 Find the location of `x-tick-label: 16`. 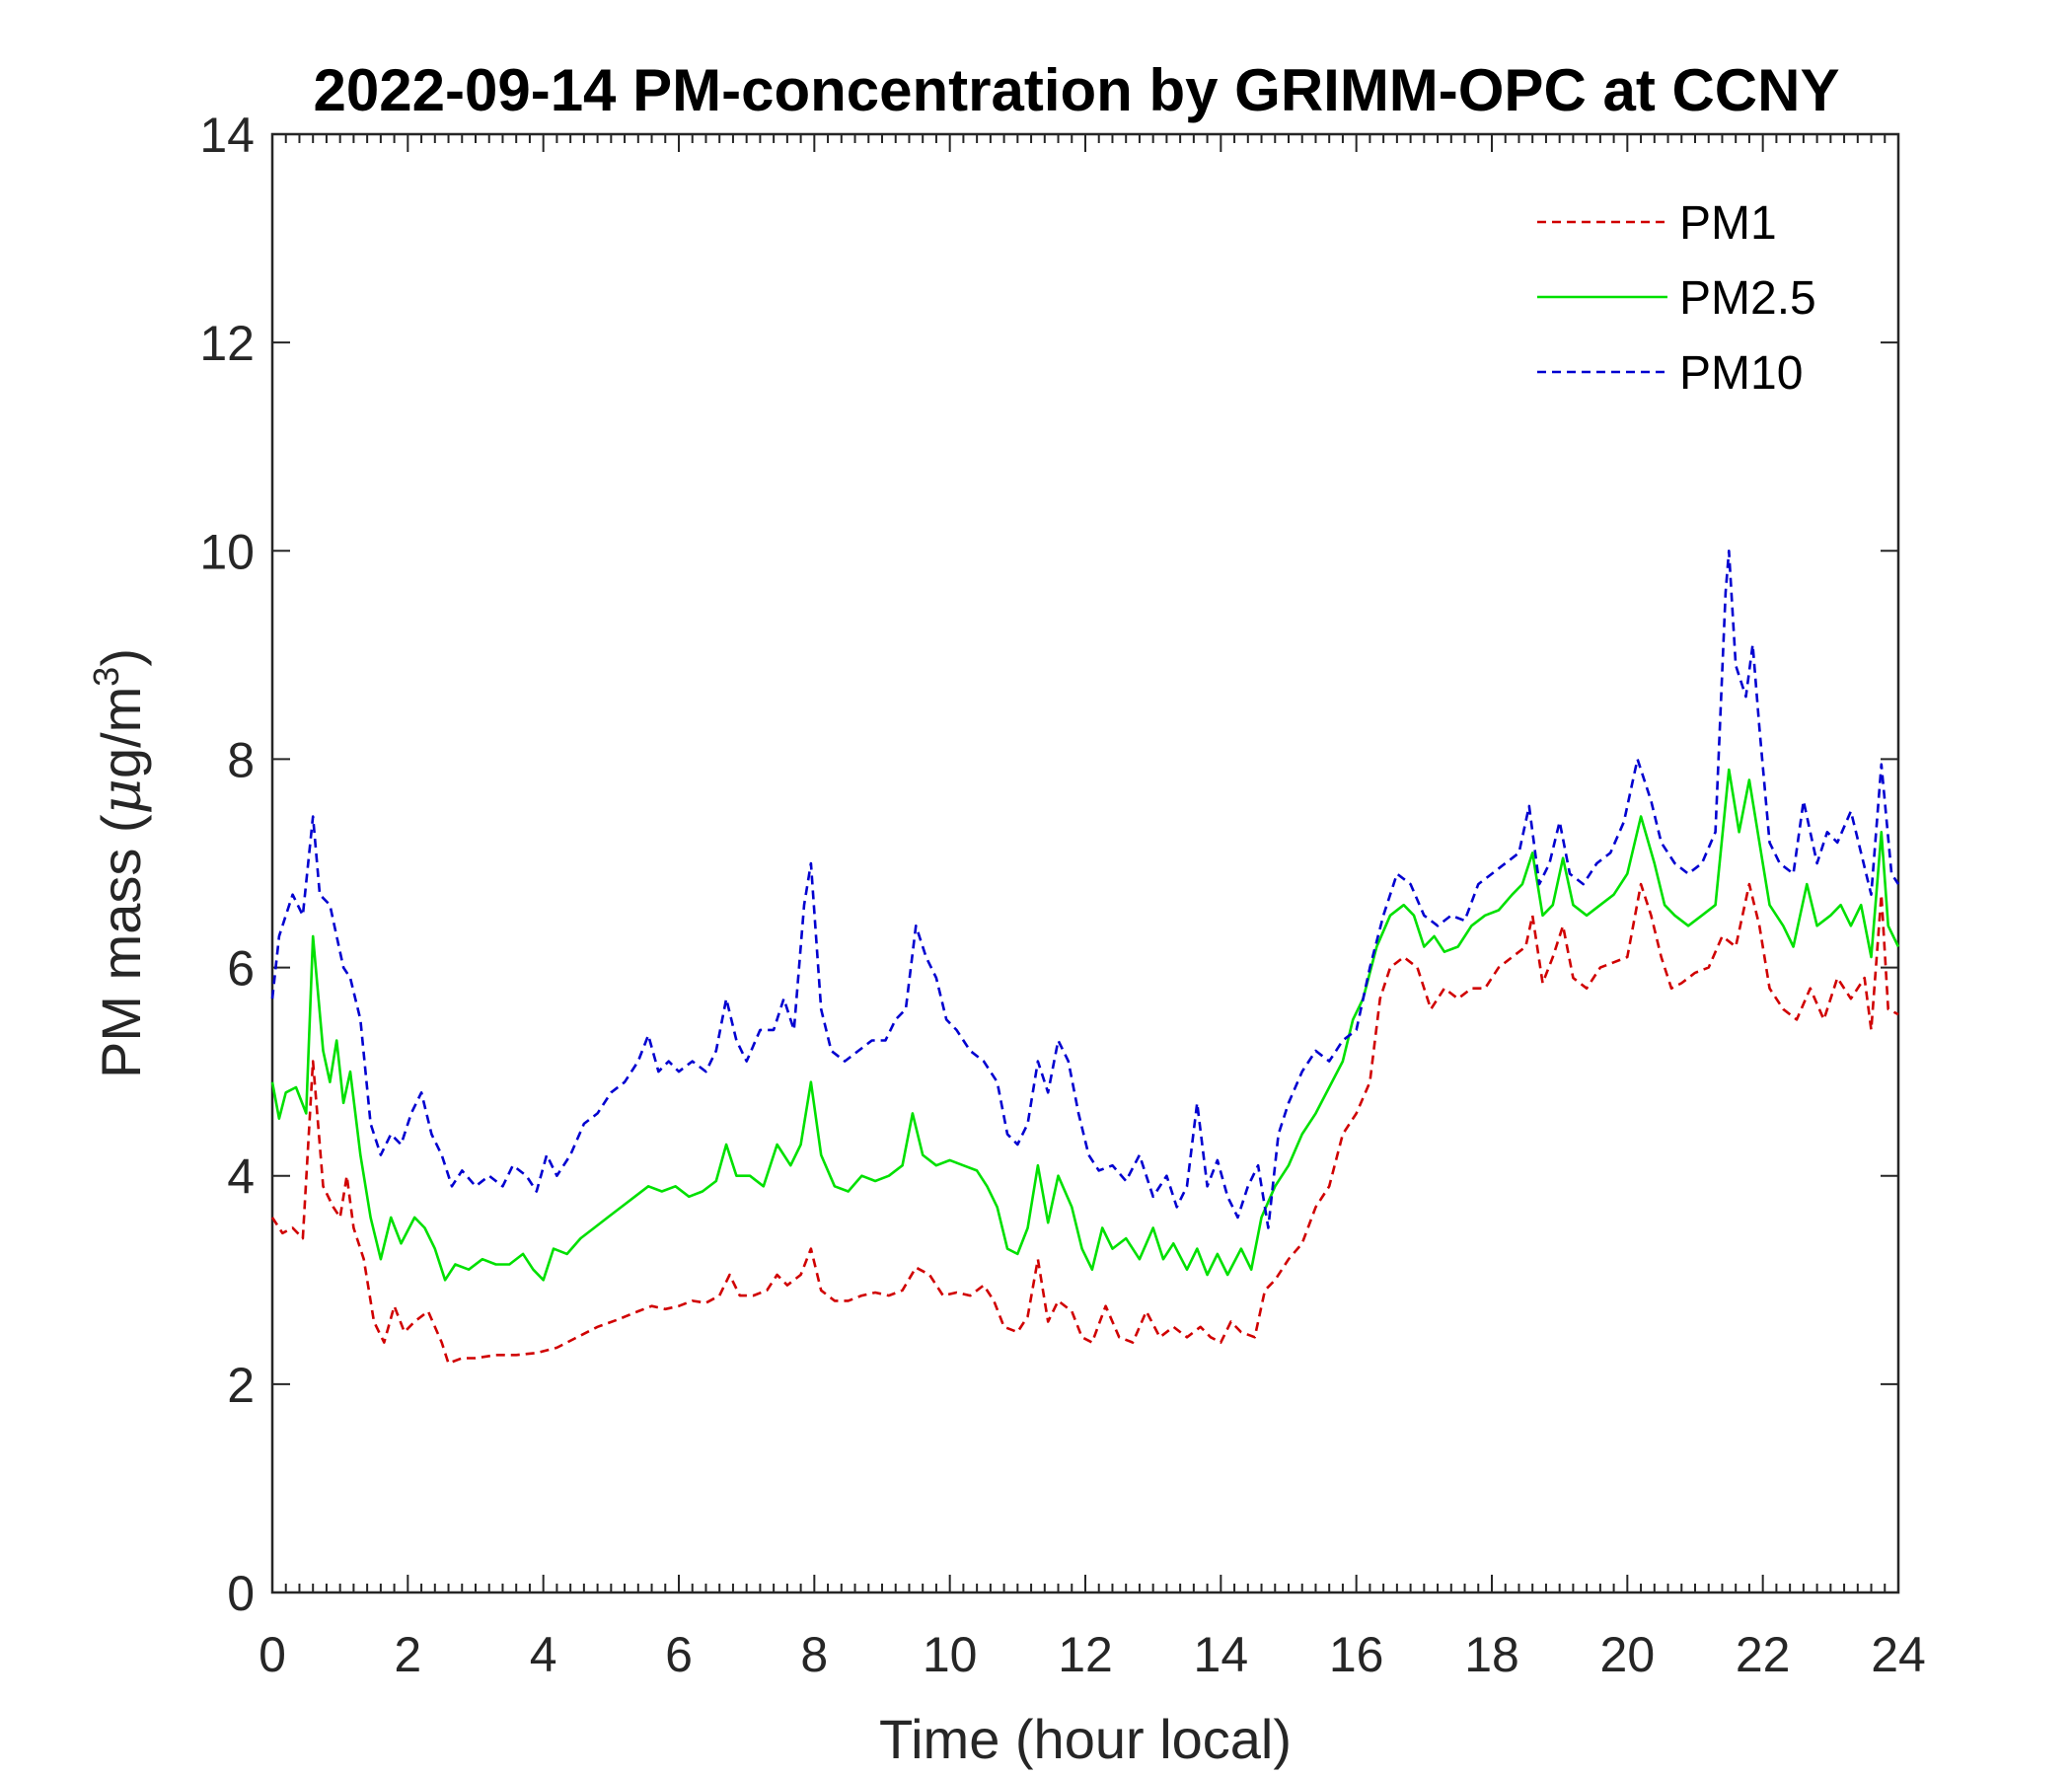

x-tick-label: 16 is located at coordinates (1357, 1655).